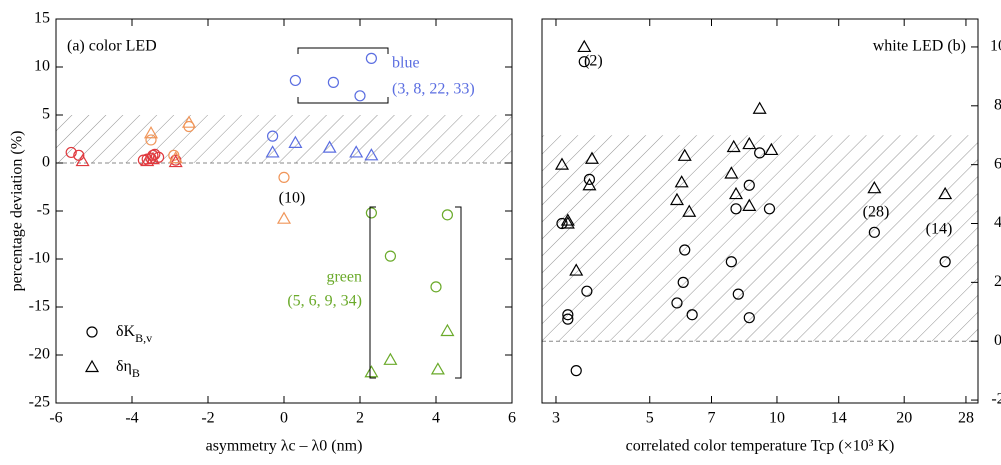 Image resolution: width=1001 pixels, height=465 pixels. Describe the element at coordinates (39, 354) in the screenshot. I see `y-tick-label: -20` at that location.